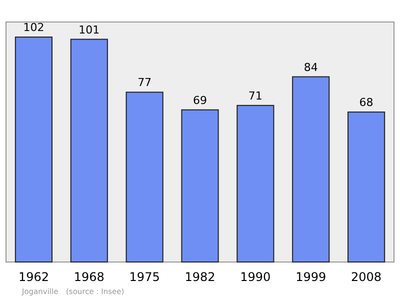 The image size is (400, 299). I want to click on x-tick-label: 2008, so click(366, 277).